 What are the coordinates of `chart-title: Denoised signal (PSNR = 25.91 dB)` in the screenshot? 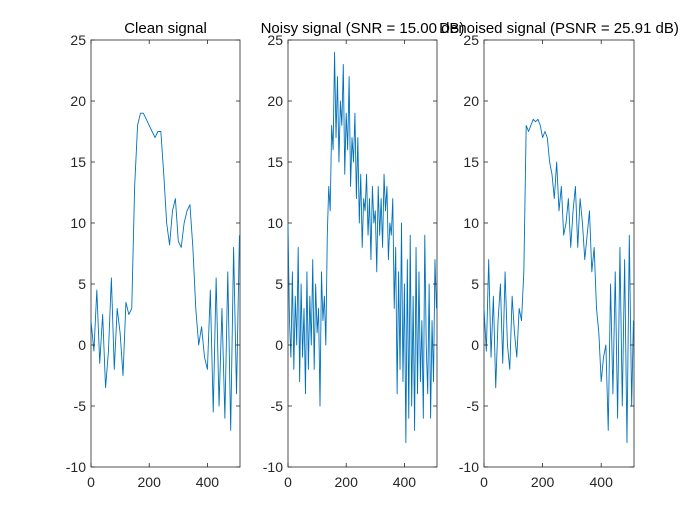 It's located at (559, 28).